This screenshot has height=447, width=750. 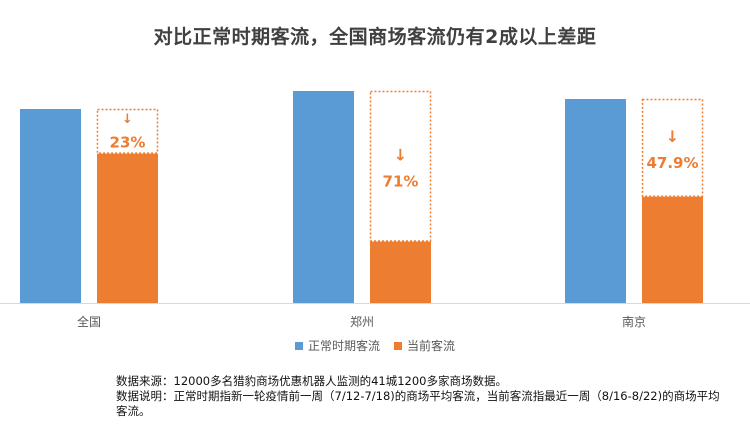 What do you see at coordinates (298, 345) in the screenshot?
I see `legend-swatch-normal` at bounding box center [298, 345].